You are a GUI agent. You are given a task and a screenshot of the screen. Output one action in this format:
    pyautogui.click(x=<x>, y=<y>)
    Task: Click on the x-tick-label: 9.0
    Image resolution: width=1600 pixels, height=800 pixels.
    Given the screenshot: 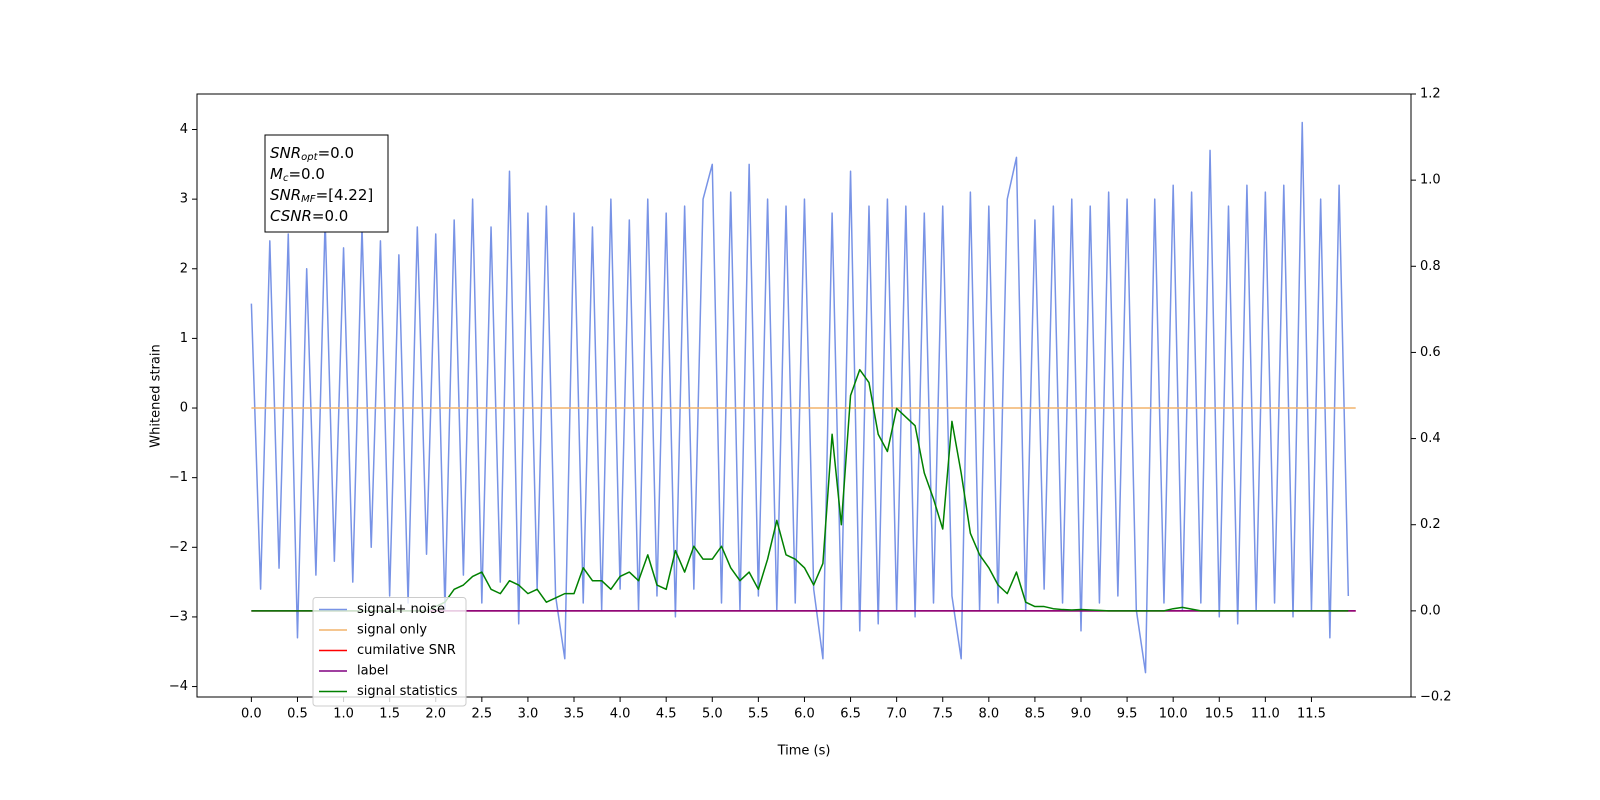 What is the action you would take?
    pyautogui.click(x=1081, y=714)
    